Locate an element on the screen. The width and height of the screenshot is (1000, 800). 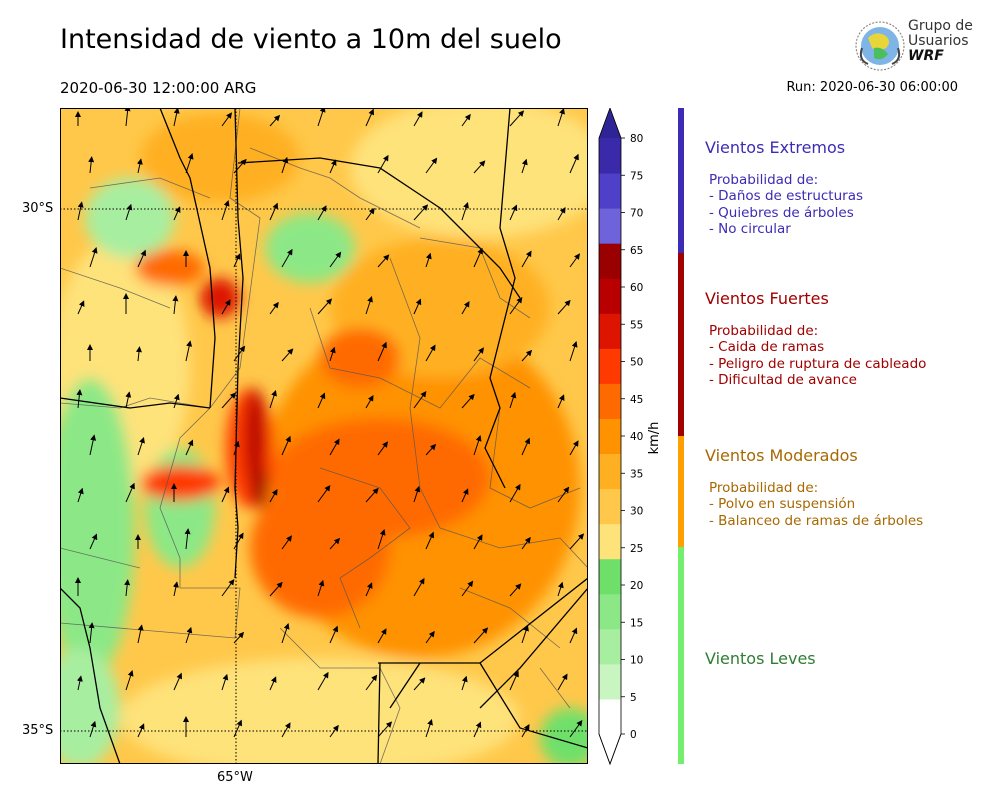
category-color-bar is located at coordinates (681, 436).